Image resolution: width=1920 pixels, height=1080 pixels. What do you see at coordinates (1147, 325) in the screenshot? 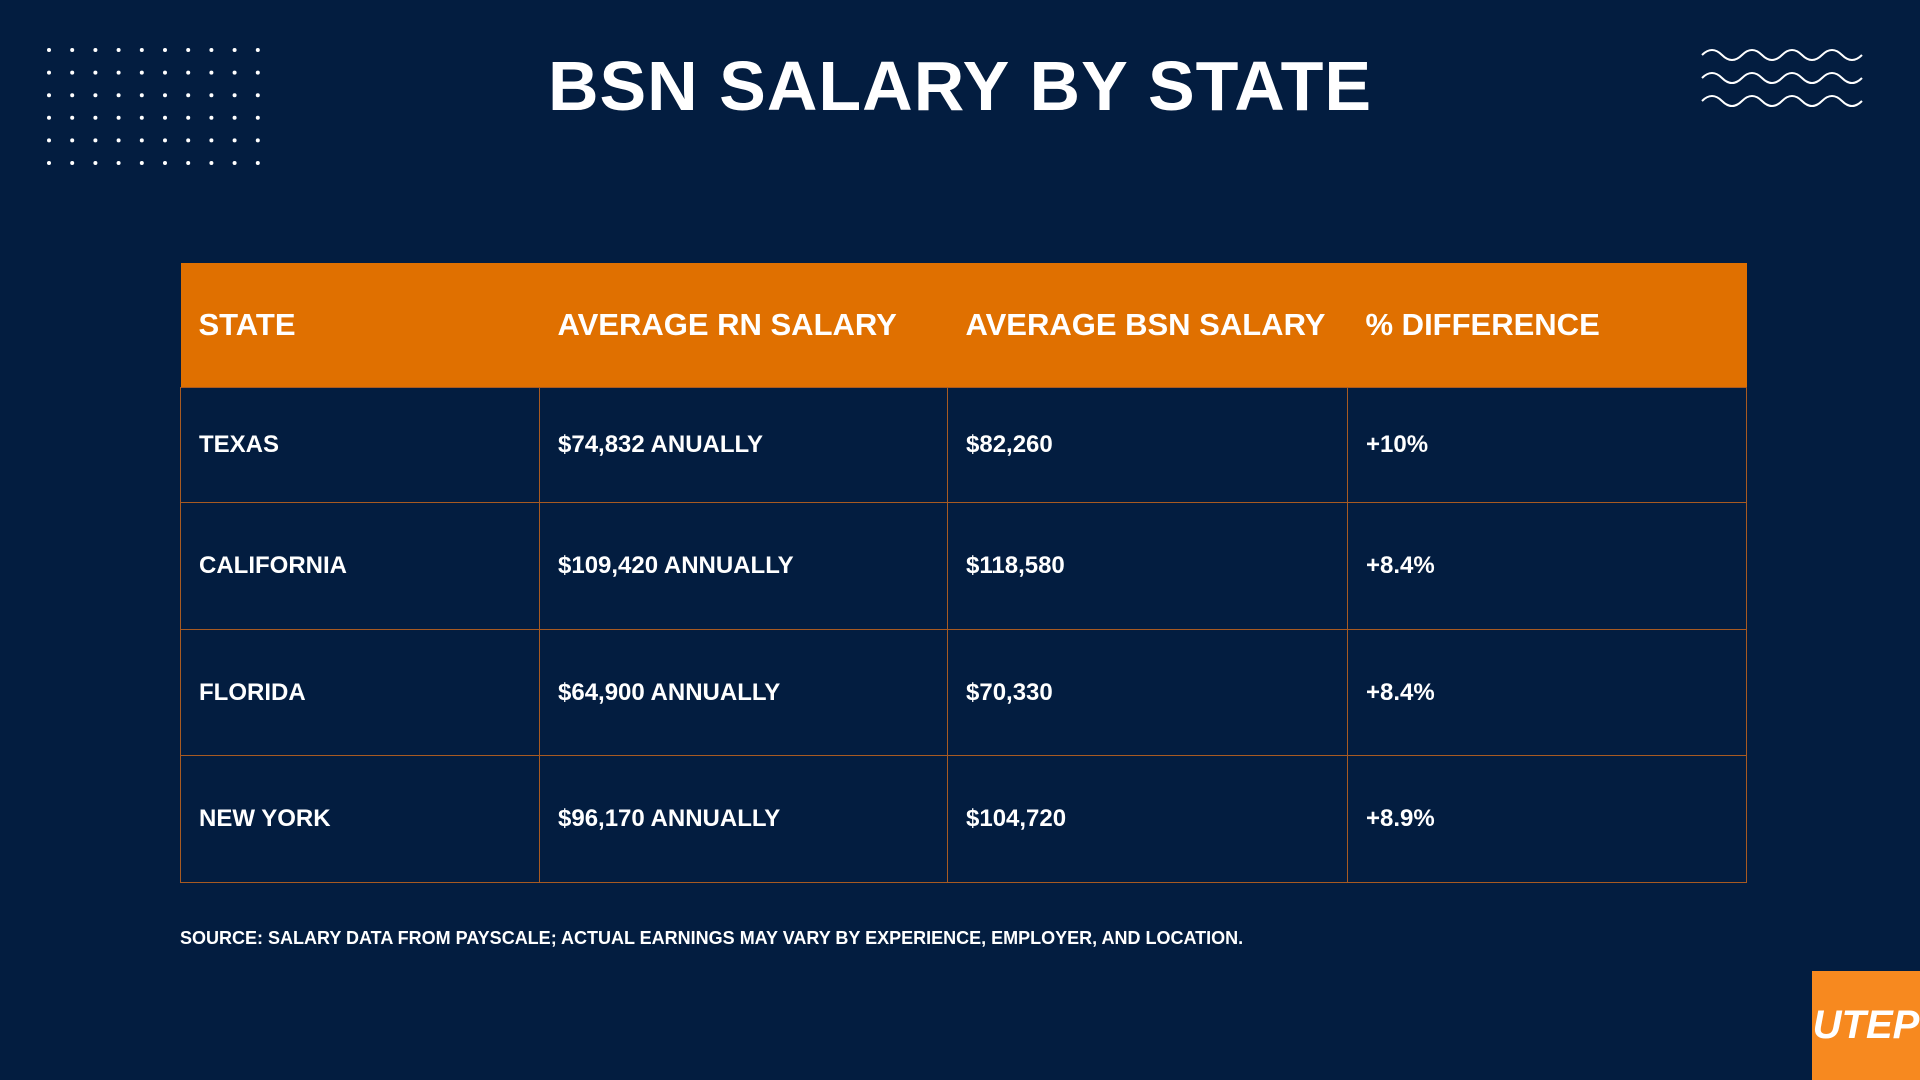
I see `column-header: AVERAGE BSN SALARY` at bounding box center [1147, 325].